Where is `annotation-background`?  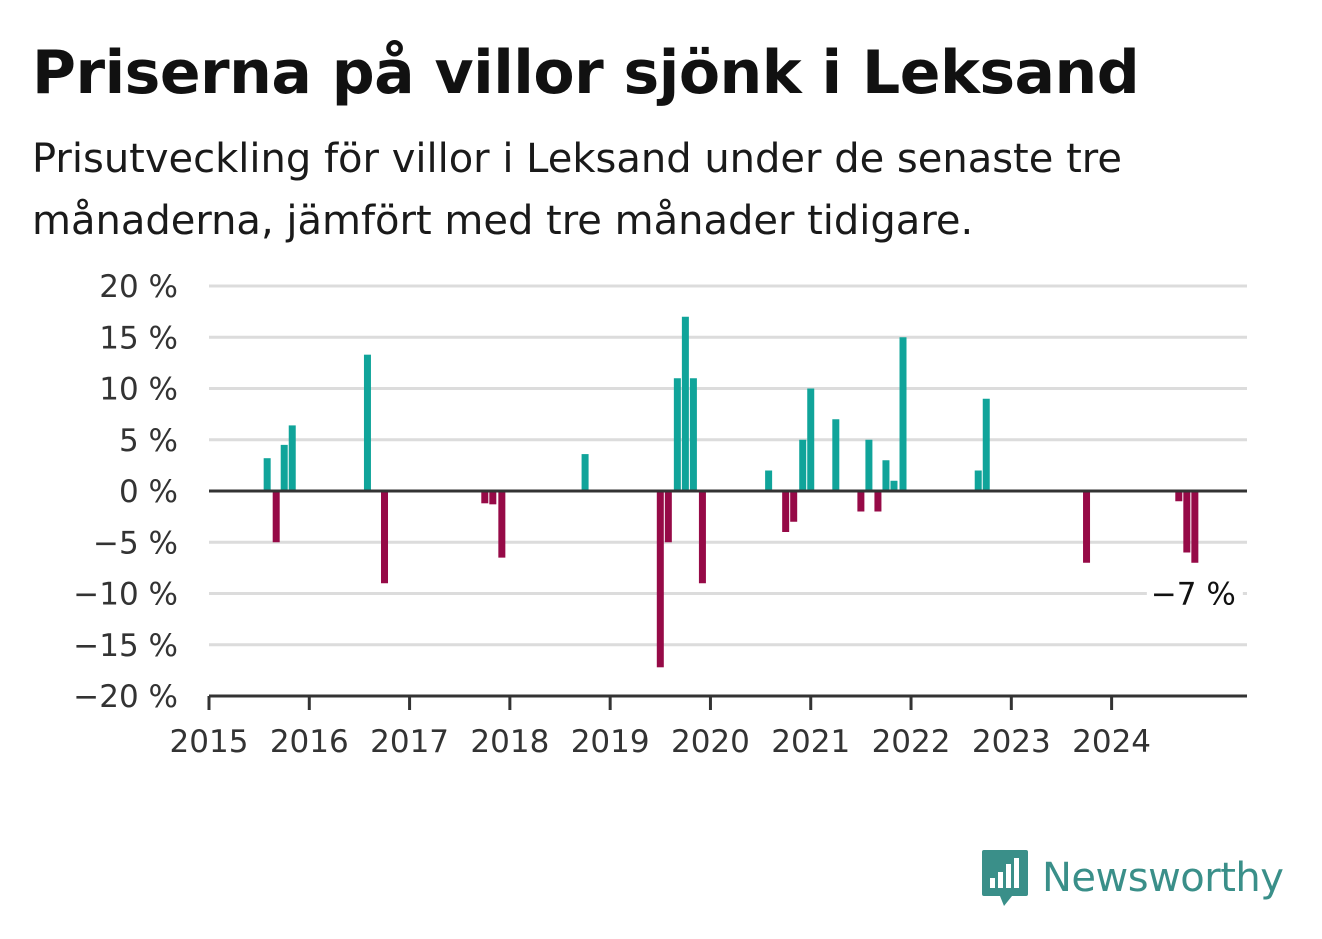
annotation-background is located at coordinates (1194, 593).